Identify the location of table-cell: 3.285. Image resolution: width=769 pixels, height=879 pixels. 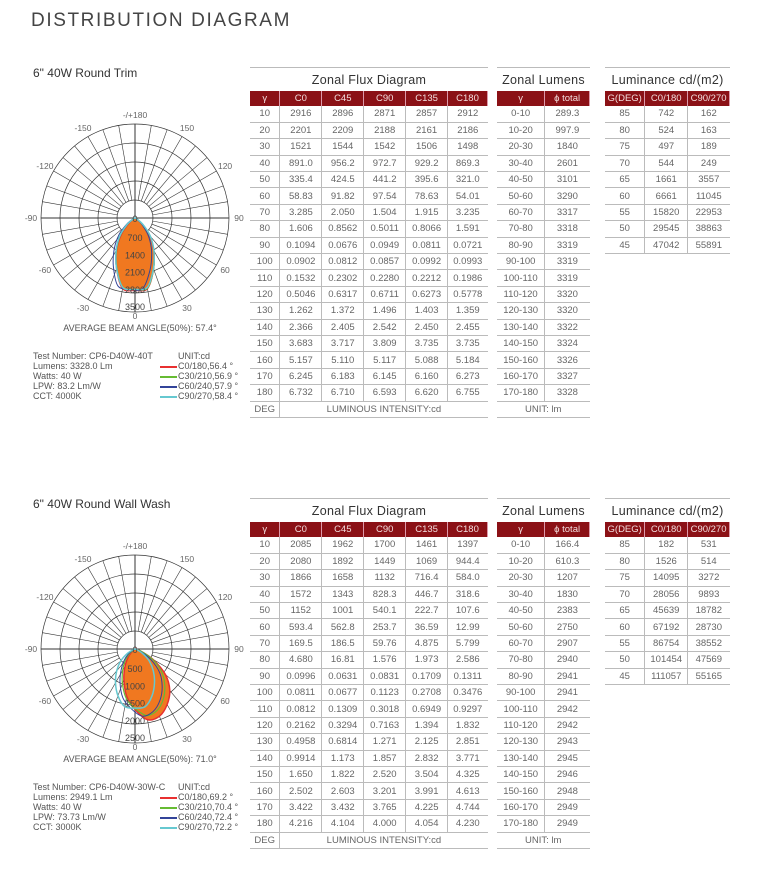
(301, 213).